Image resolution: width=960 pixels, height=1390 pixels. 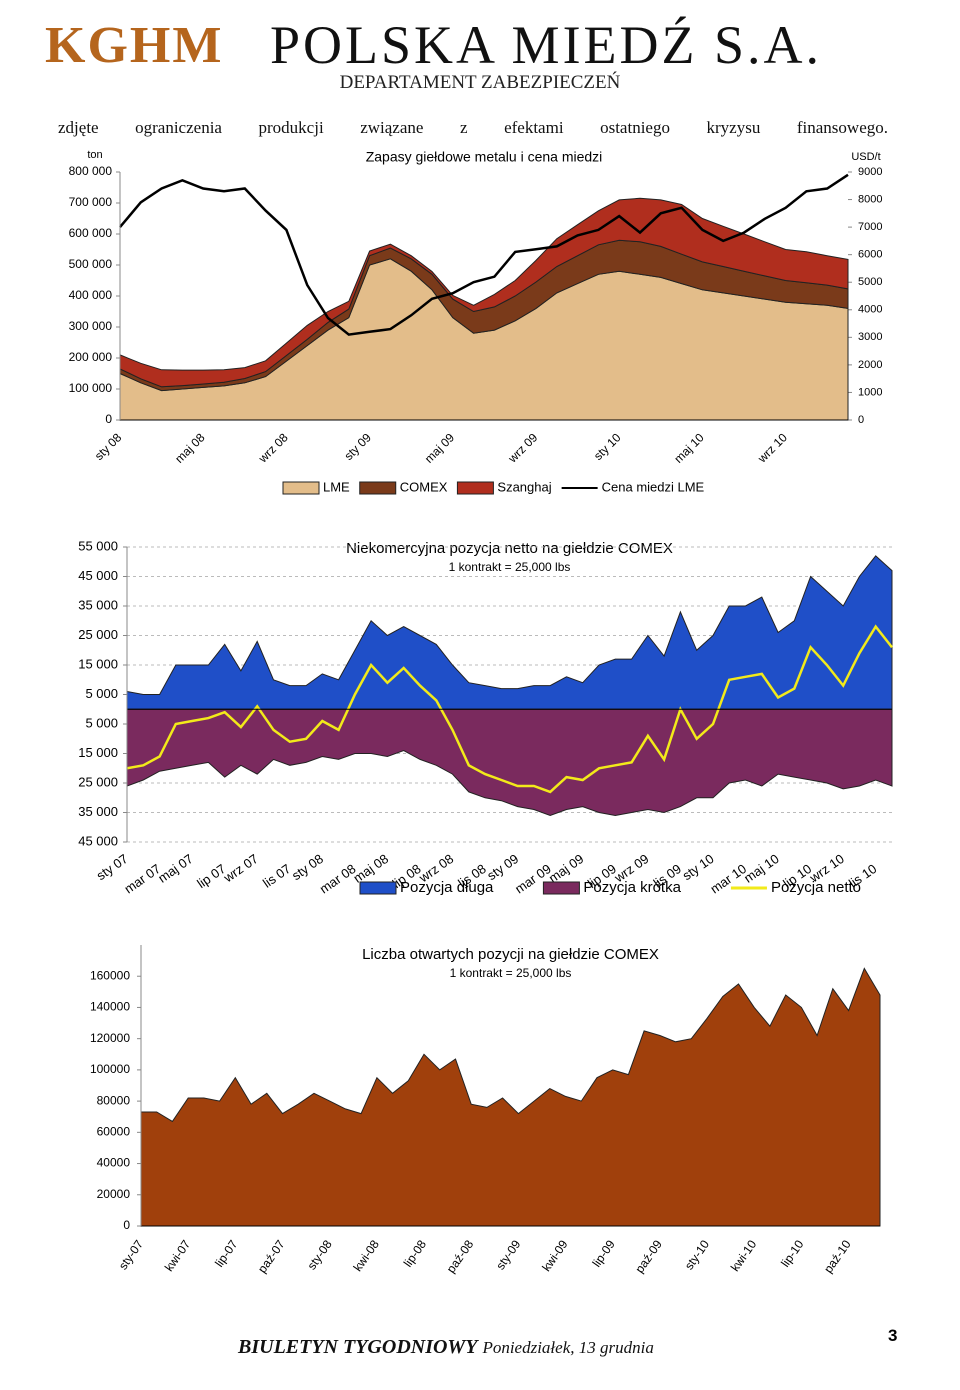 I want to click on x-tick-label: maj 07, so click(x=175, y=868).